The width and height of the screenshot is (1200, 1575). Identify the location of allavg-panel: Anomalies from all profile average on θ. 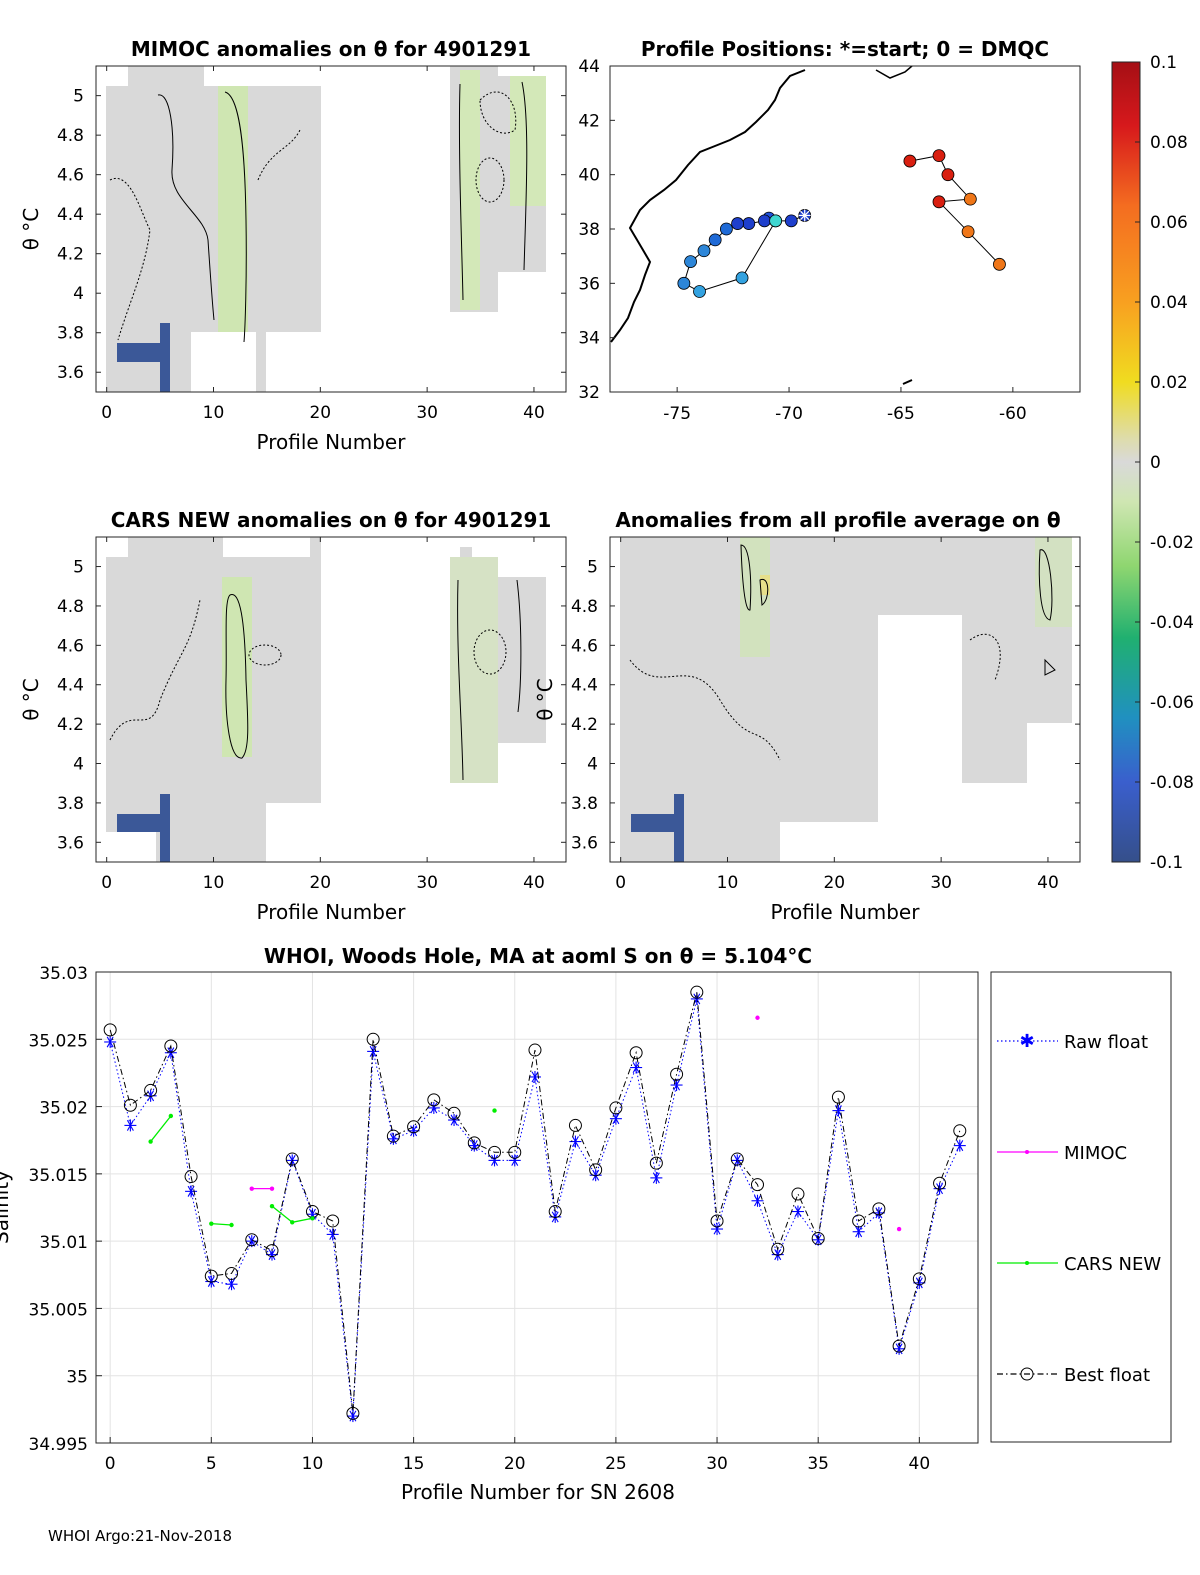
(845, 685).